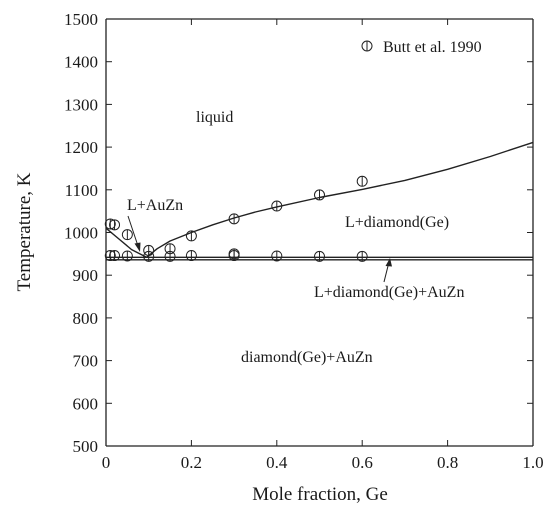  Describe the element at coordinates (397, 222) in the screenshot. I see `region-label-l-diamond: L+diamond(Ge)` at that location.